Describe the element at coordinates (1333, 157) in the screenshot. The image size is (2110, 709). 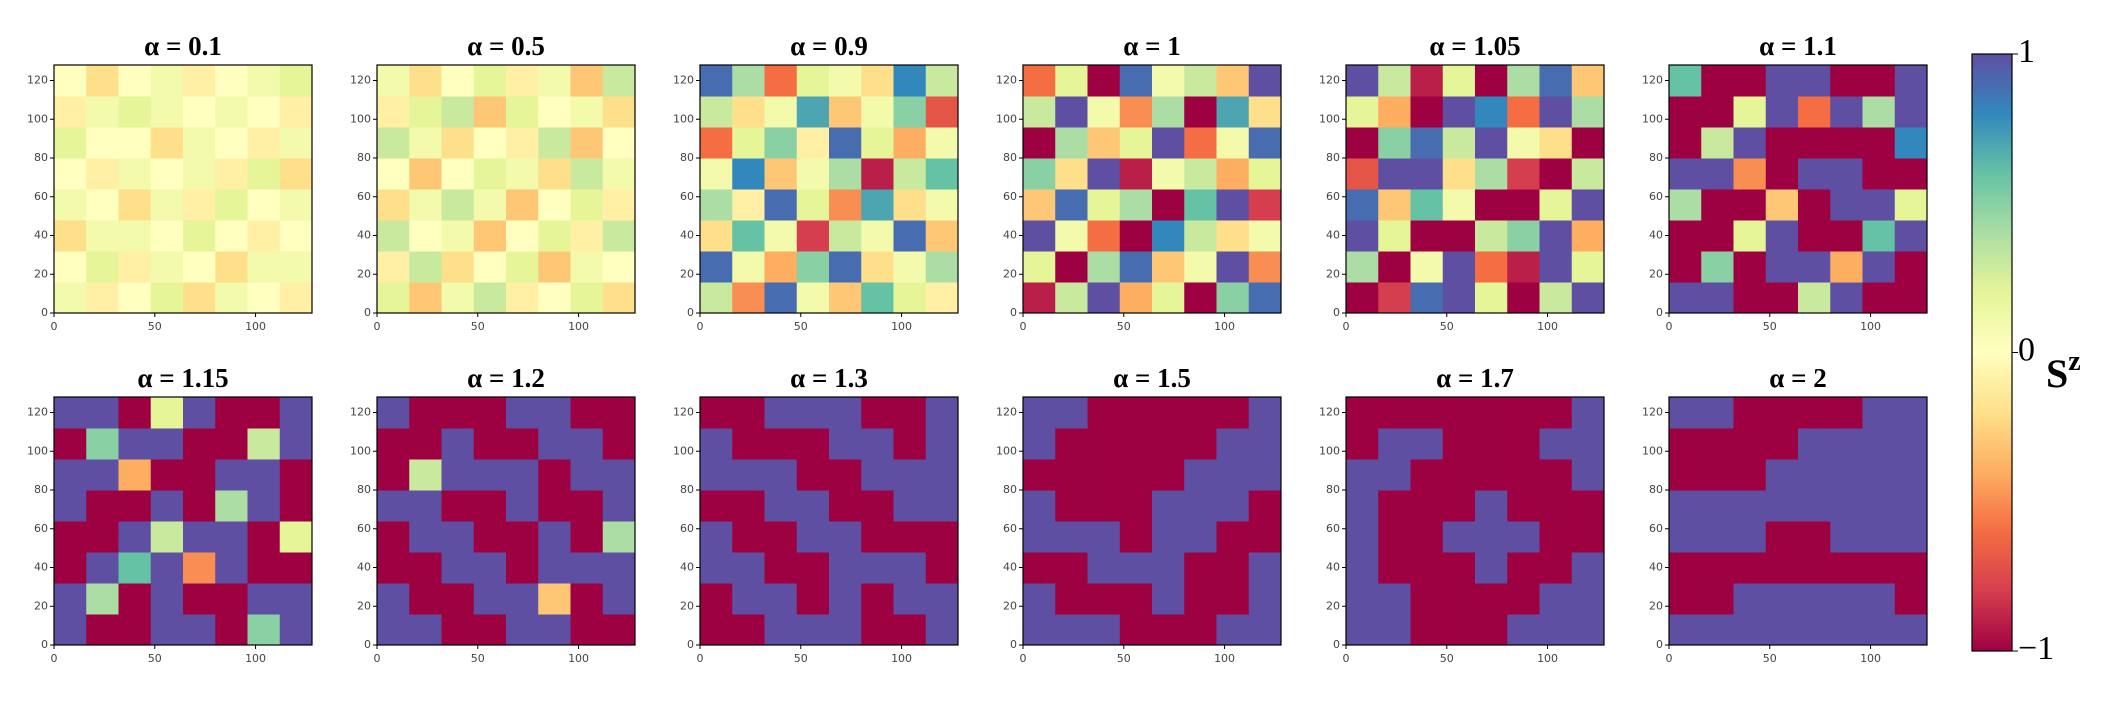
I see `y-tick-label: 80` at that location.